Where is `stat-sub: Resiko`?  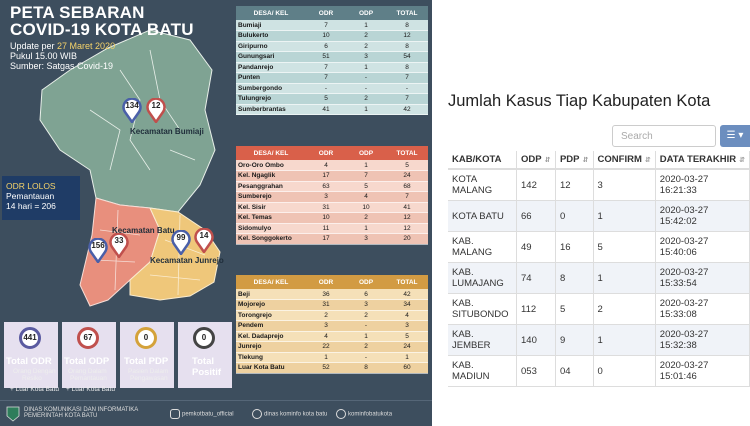 stat-sub: Resiko is located at coordinates (32, 378).